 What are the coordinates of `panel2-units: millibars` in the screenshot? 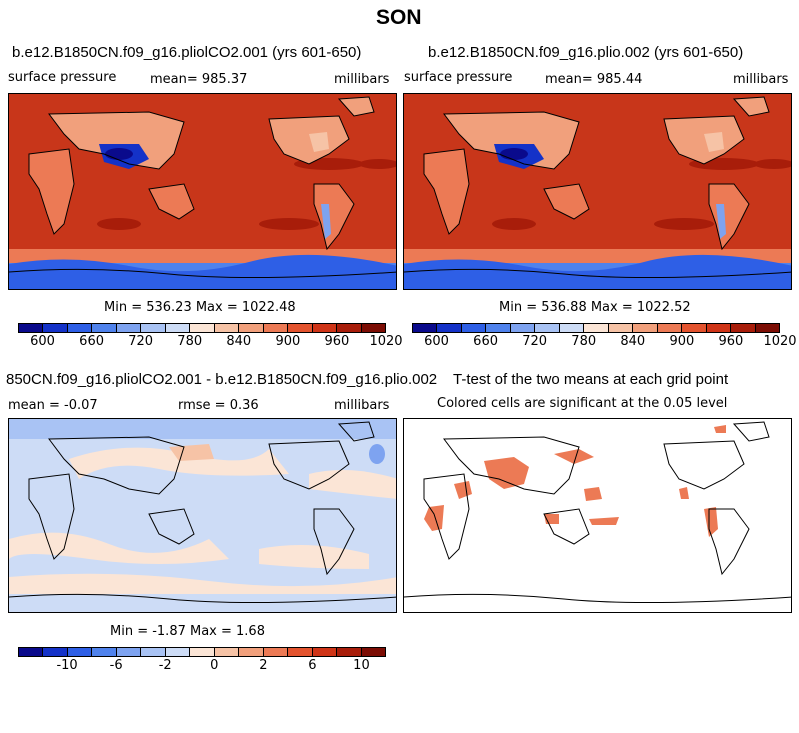 It's located at (761, 79).